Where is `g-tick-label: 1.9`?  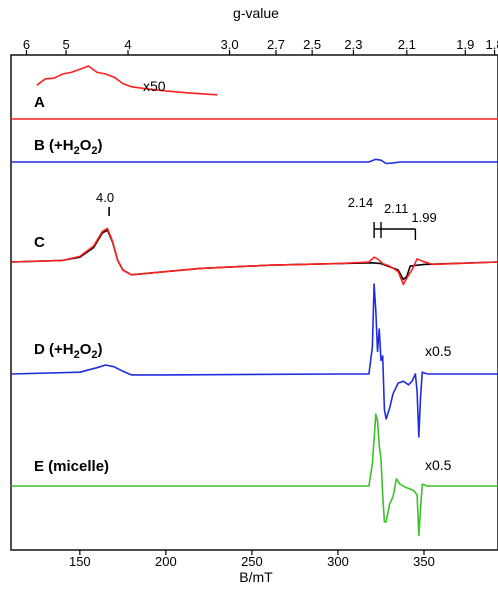
g-tick-label: 1.9 is located at coordinates (465, 44).